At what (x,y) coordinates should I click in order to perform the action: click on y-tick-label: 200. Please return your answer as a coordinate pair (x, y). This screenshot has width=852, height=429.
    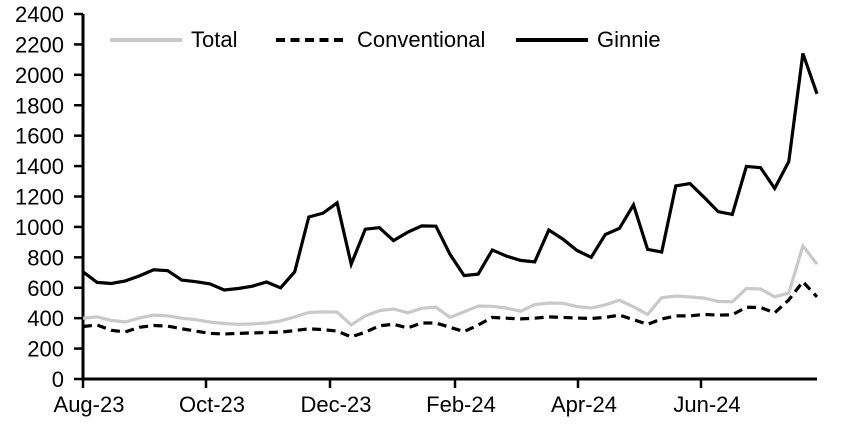
    Looking at the image, I should click on (45, 349).